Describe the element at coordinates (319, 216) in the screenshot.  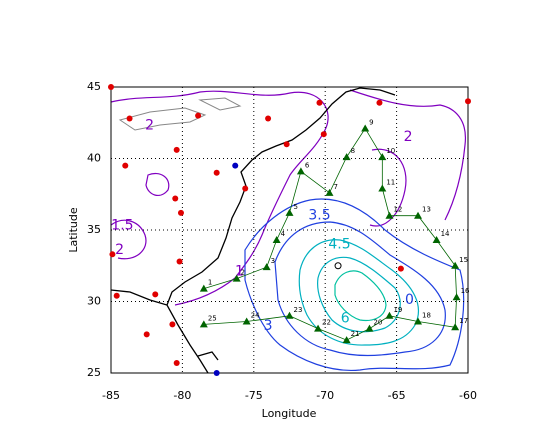
I see `contour-label: 3.5` at that location.